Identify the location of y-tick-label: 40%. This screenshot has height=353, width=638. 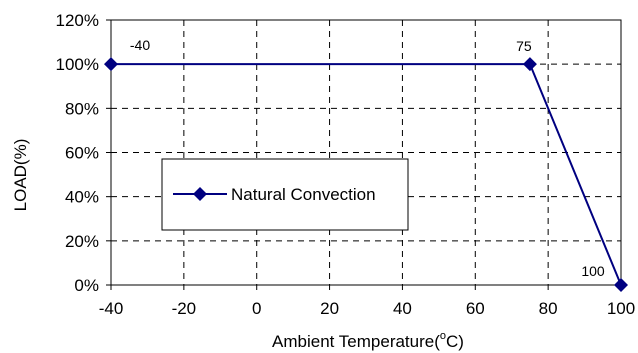
(82, 197).